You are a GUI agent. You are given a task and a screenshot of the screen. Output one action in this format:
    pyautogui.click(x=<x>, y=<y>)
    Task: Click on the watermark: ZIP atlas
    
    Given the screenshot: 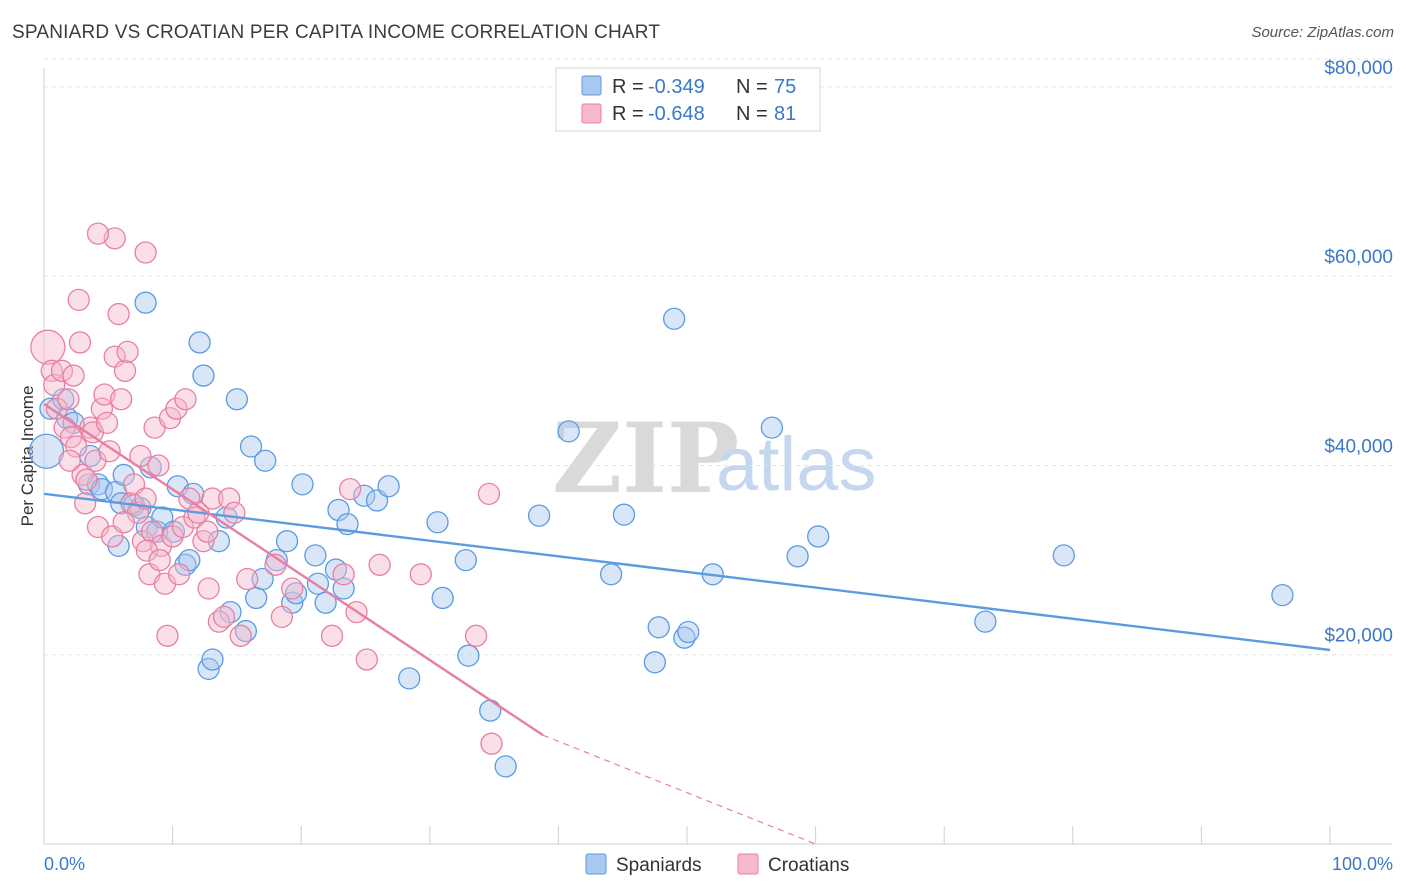 What is the action you would take?
    pyautogui.click(x=714, y=458)
    